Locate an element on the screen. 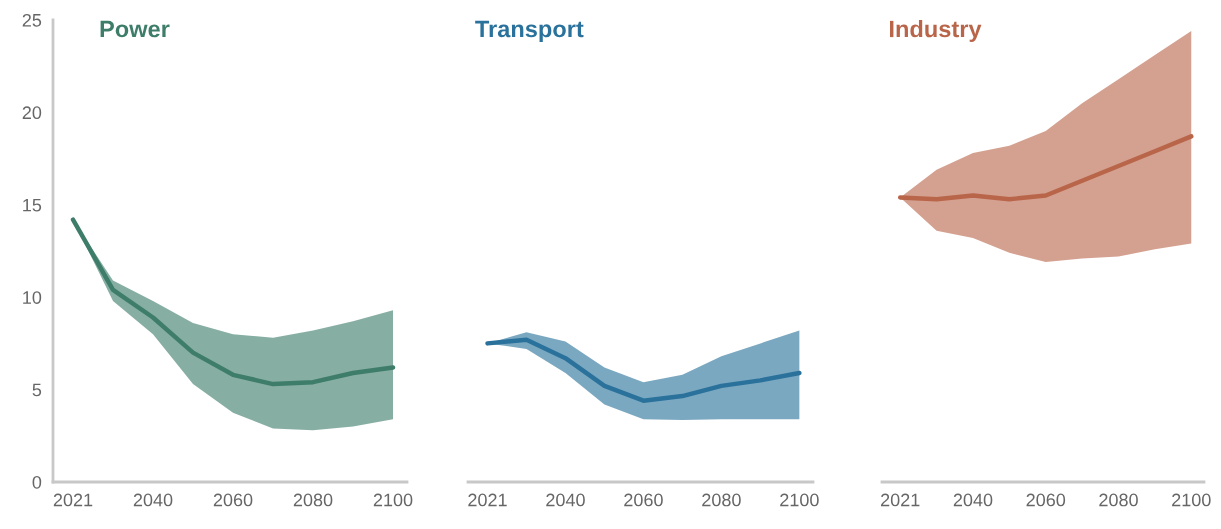 The image size is (1221, 529). y-tick-label: 20 is located at coordinates (32, 113).